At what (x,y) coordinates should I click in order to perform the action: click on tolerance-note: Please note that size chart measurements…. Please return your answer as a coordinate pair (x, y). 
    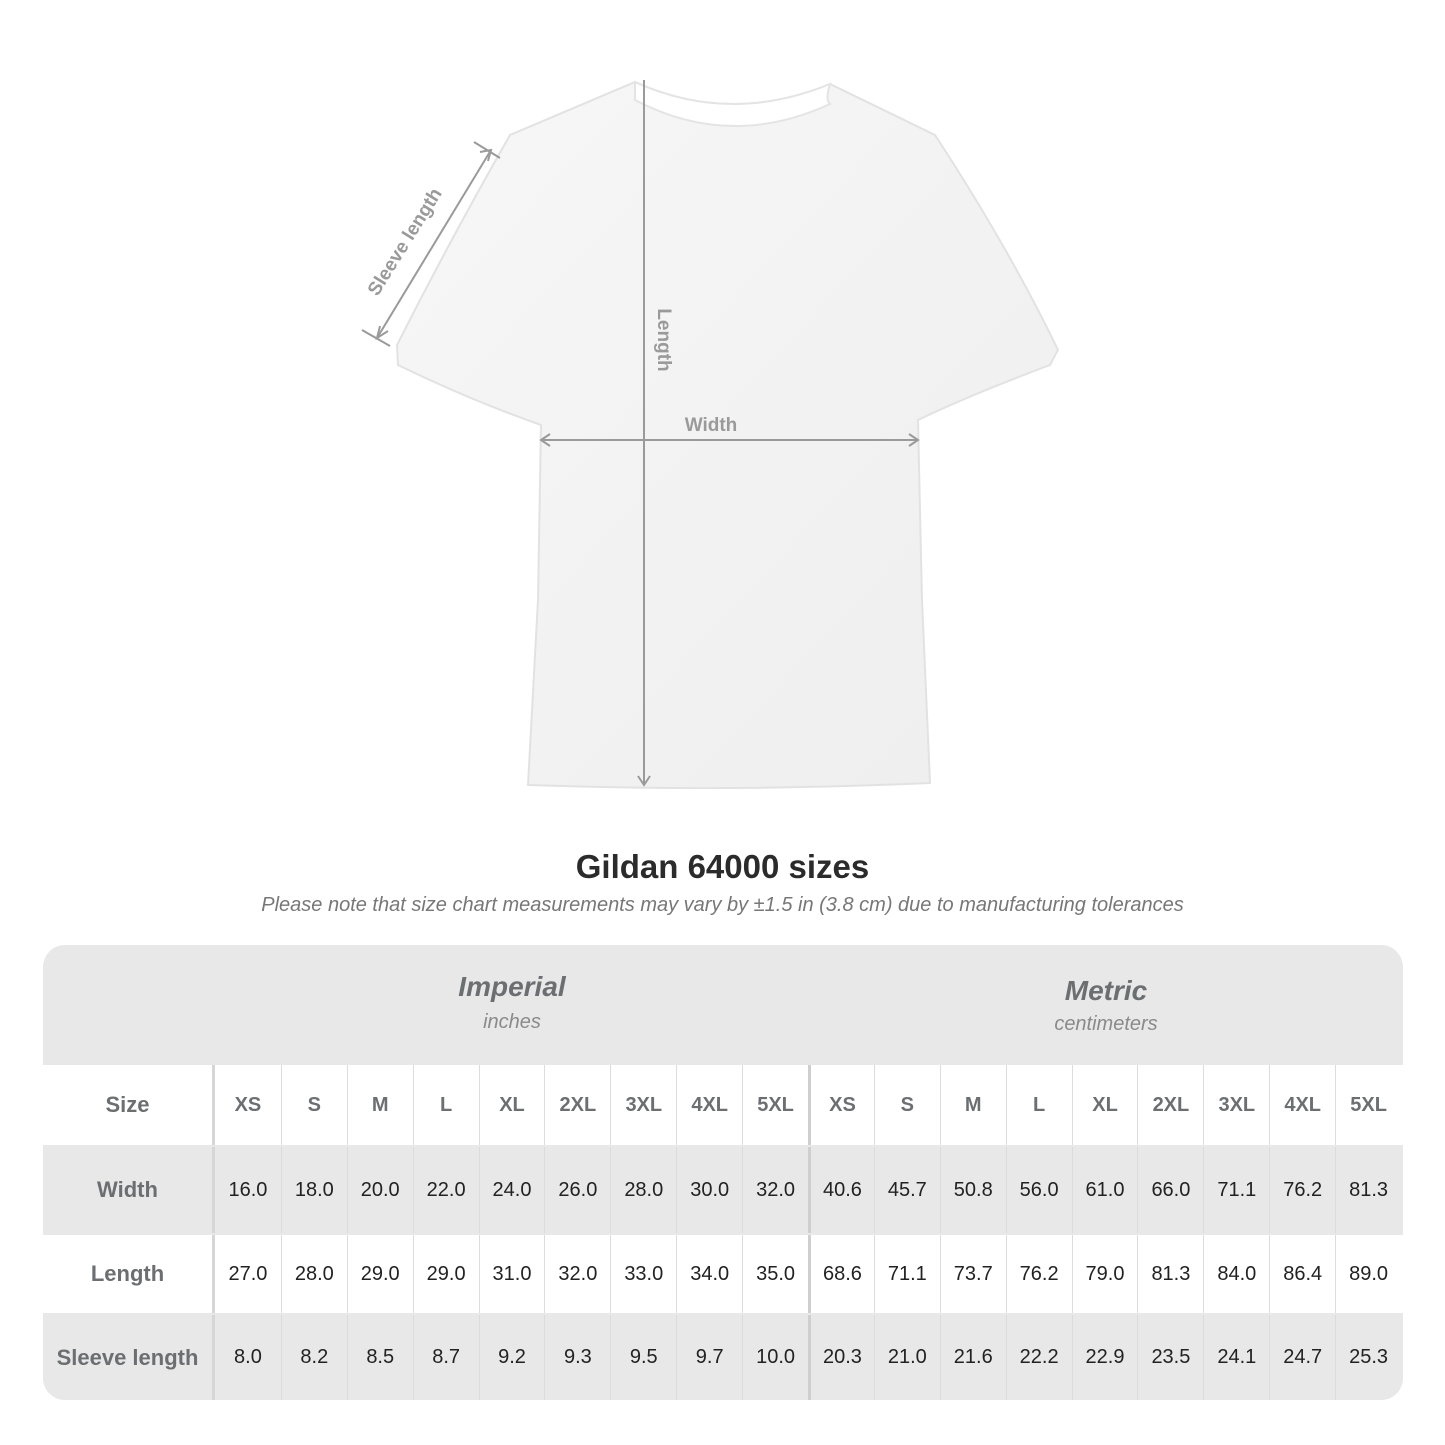
    Looking at the image, I should click on (722, 905).